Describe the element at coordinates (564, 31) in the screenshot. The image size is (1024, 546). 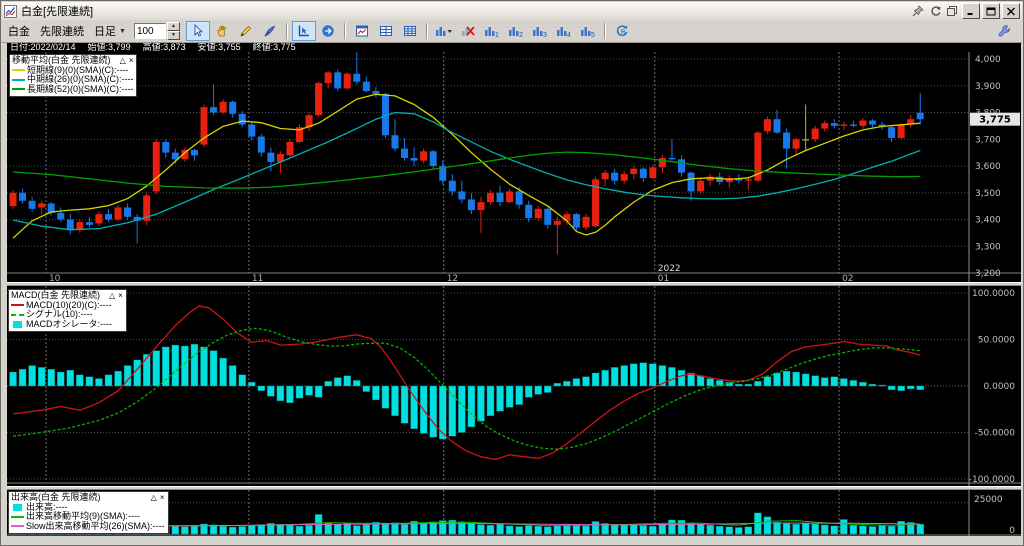
I see `indicator-slot-4-button: 4` at that location.